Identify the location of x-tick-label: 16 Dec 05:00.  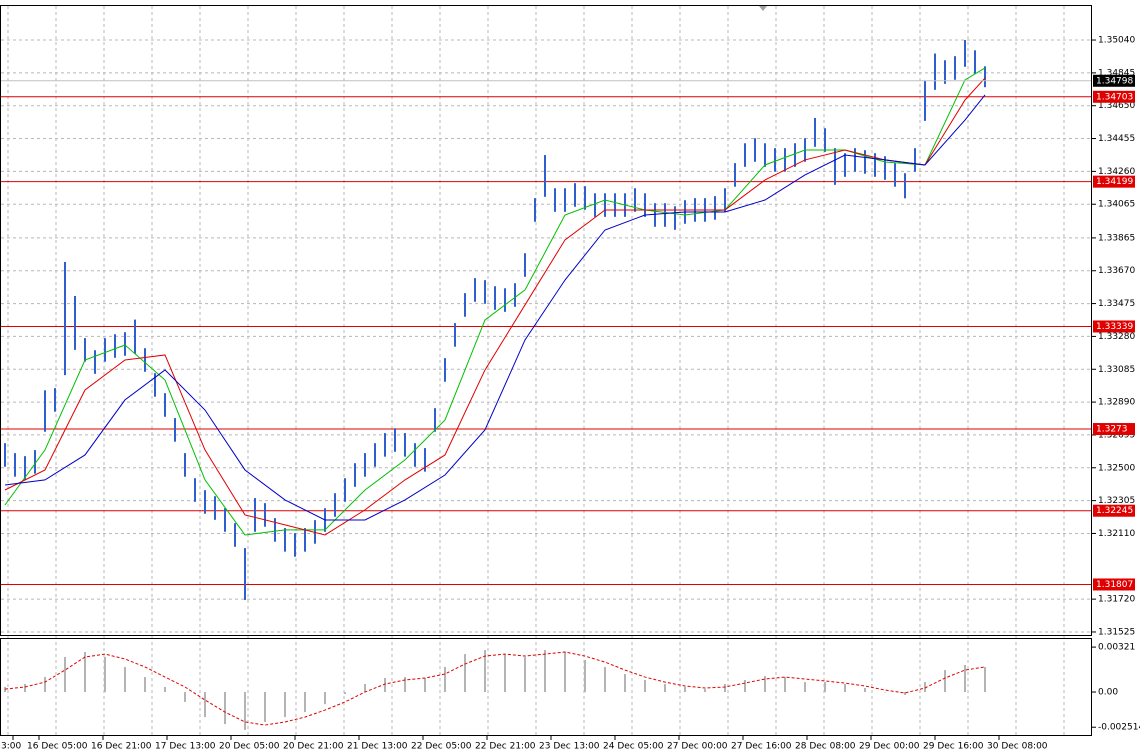
(57, 747).